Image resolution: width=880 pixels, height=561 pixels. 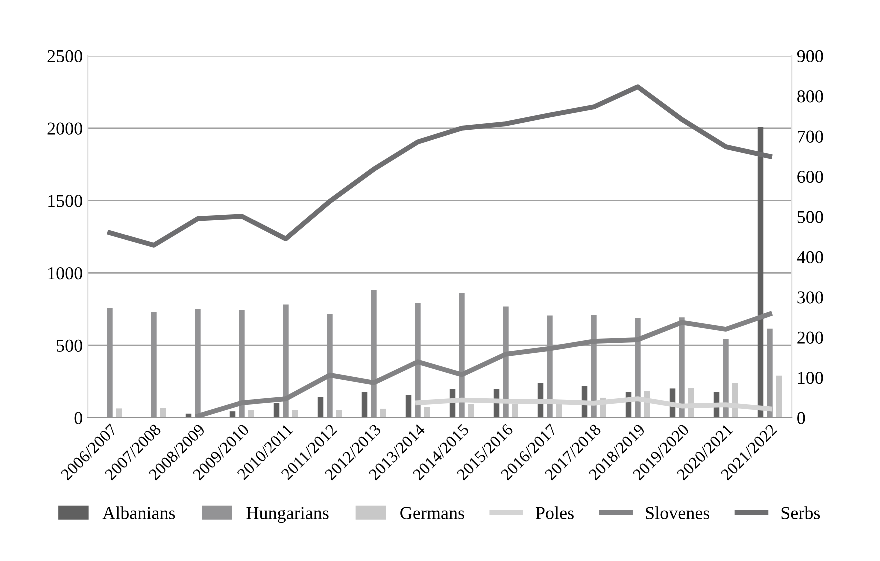 What do you see at coordinates (65, 201) in the screenshot?
I see `y-tick-label: 1500` at bounding box center [65, 201].